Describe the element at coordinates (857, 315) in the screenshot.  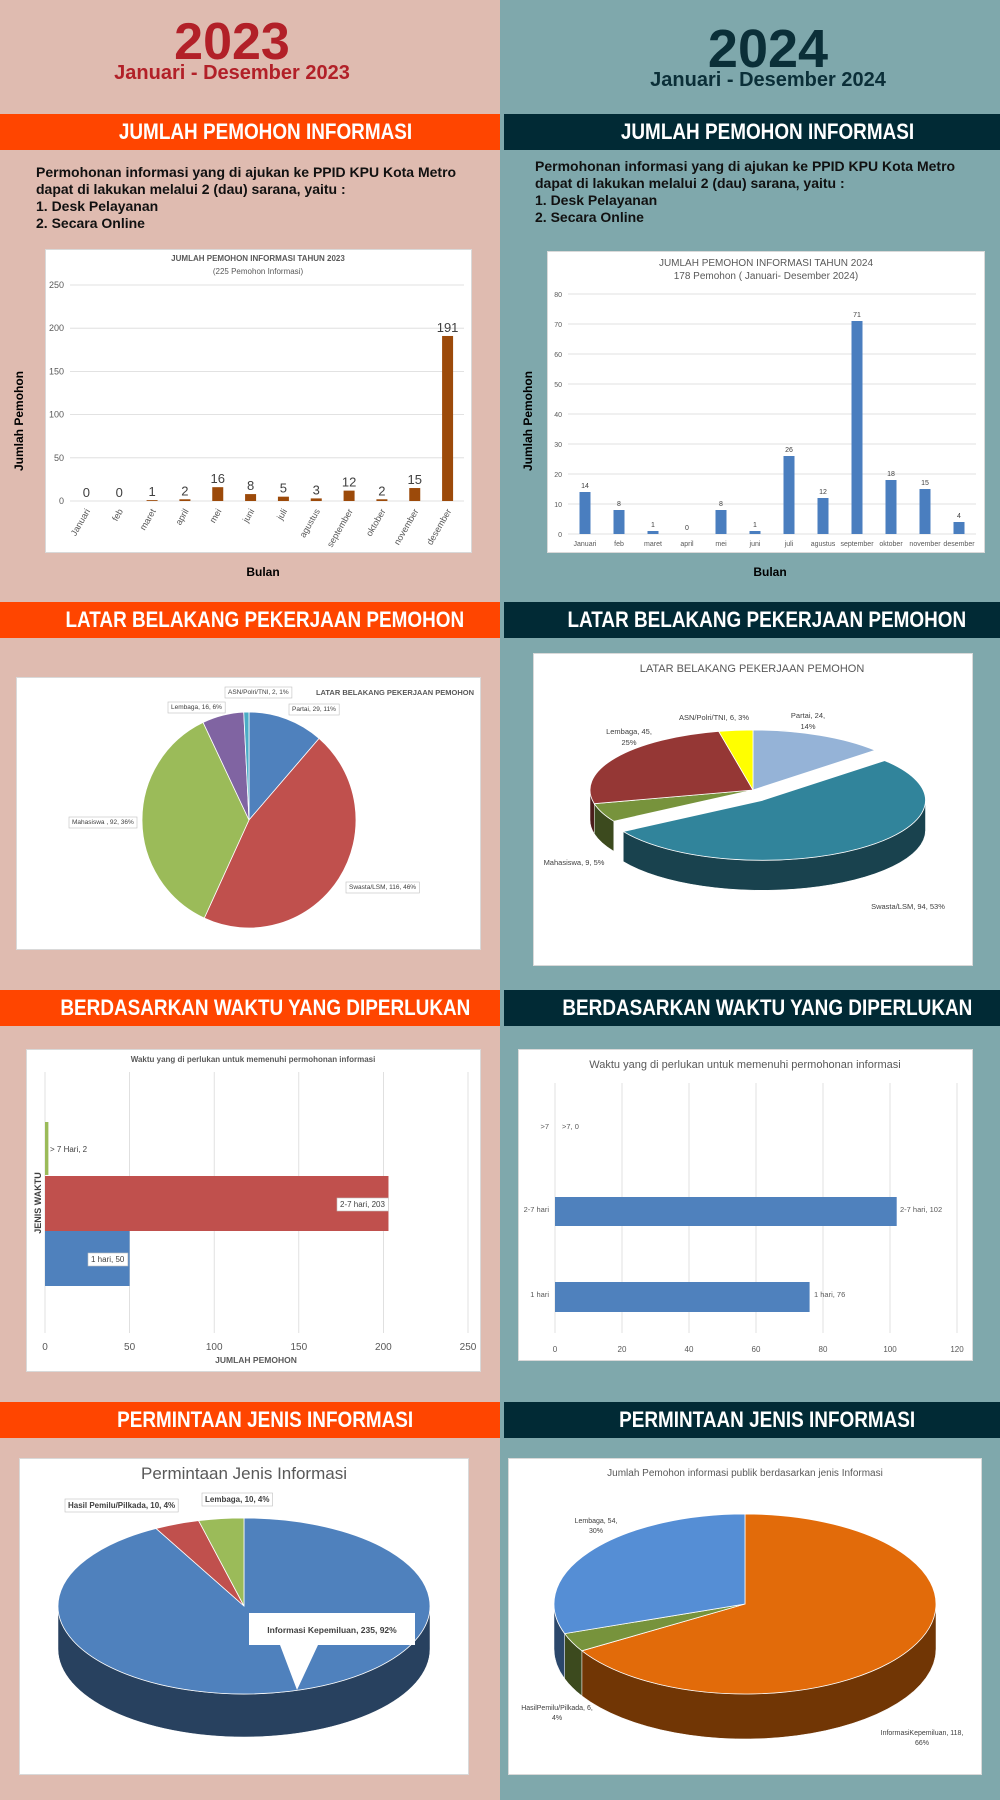
I see `data-label: 71` at that location.